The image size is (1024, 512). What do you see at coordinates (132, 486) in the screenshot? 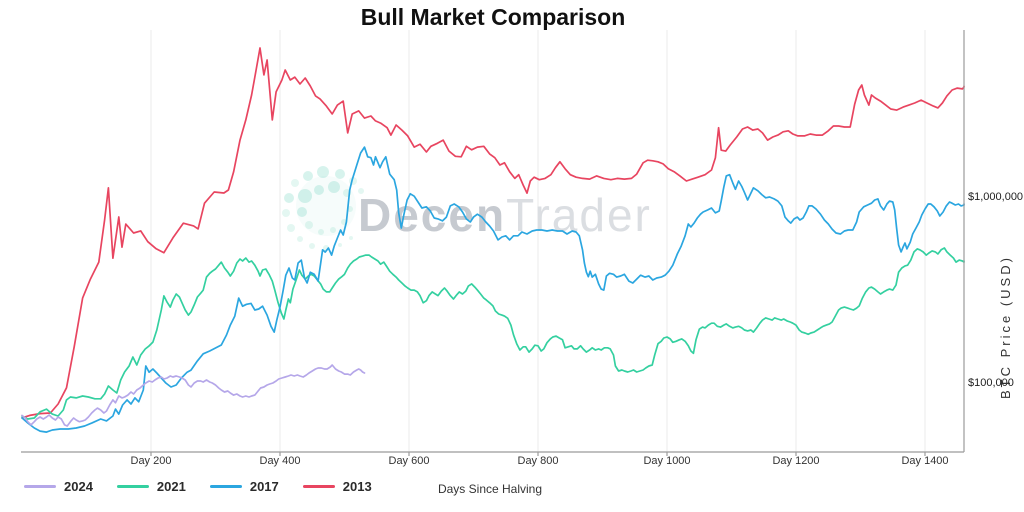
I see `legend-swatch-2021` at bounding box center [132, 486].